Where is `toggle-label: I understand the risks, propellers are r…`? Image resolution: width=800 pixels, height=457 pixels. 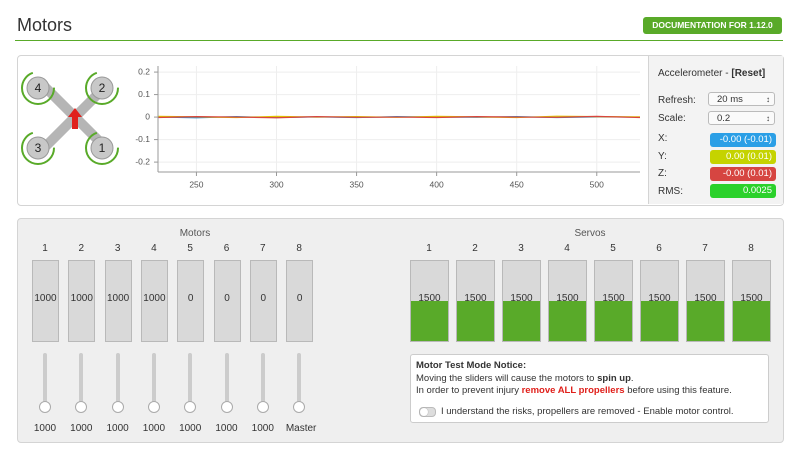 toggle-label: I understand the risks, propellers are r… is located at coordinates (587, 411).